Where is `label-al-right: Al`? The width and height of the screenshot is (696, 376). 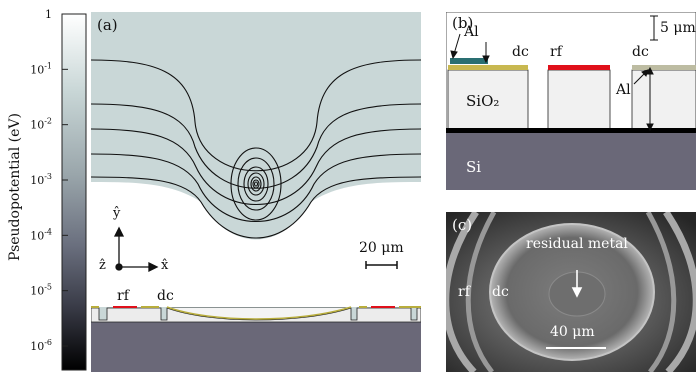 label-al-right: Al is located at coordinates (623, 90).